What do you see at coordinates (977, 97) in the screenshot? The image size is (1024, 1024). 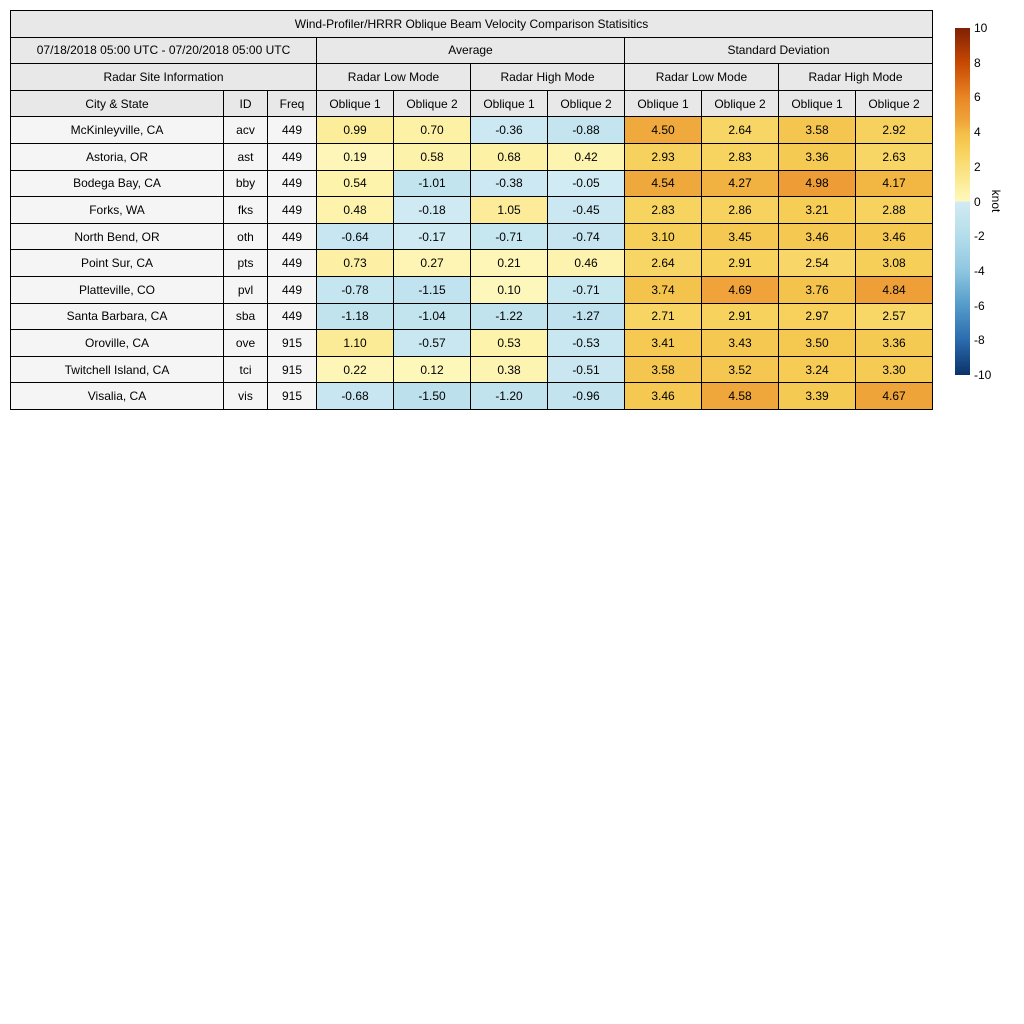 I see `colorbar-tick-label: 6` at bounding box center [977, 97].